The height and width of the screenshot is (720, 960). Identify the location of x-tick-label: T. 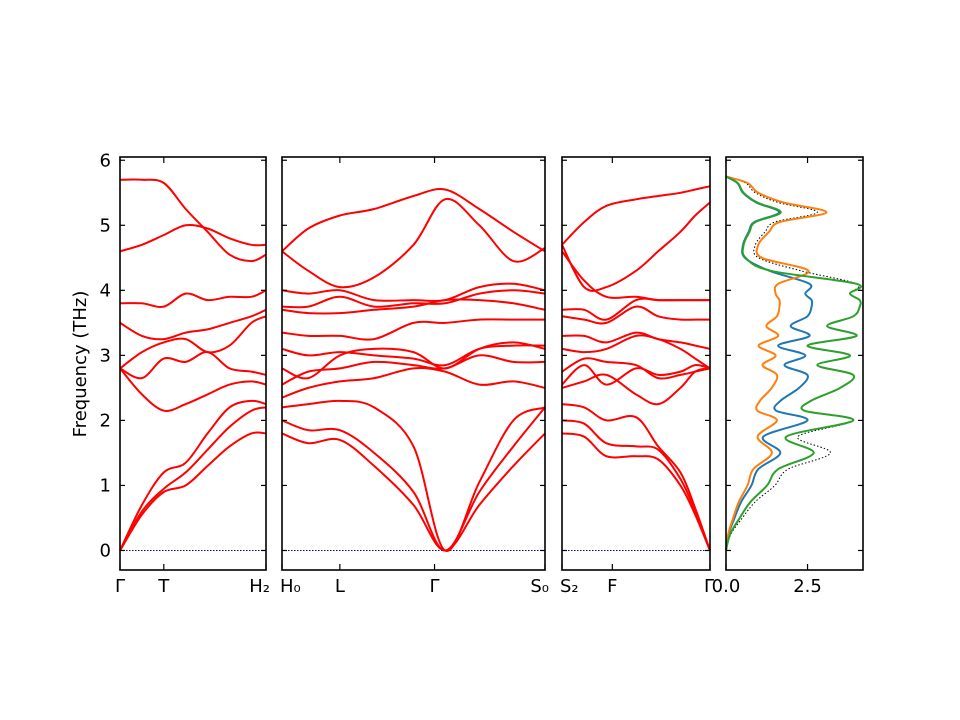
(163, 586).